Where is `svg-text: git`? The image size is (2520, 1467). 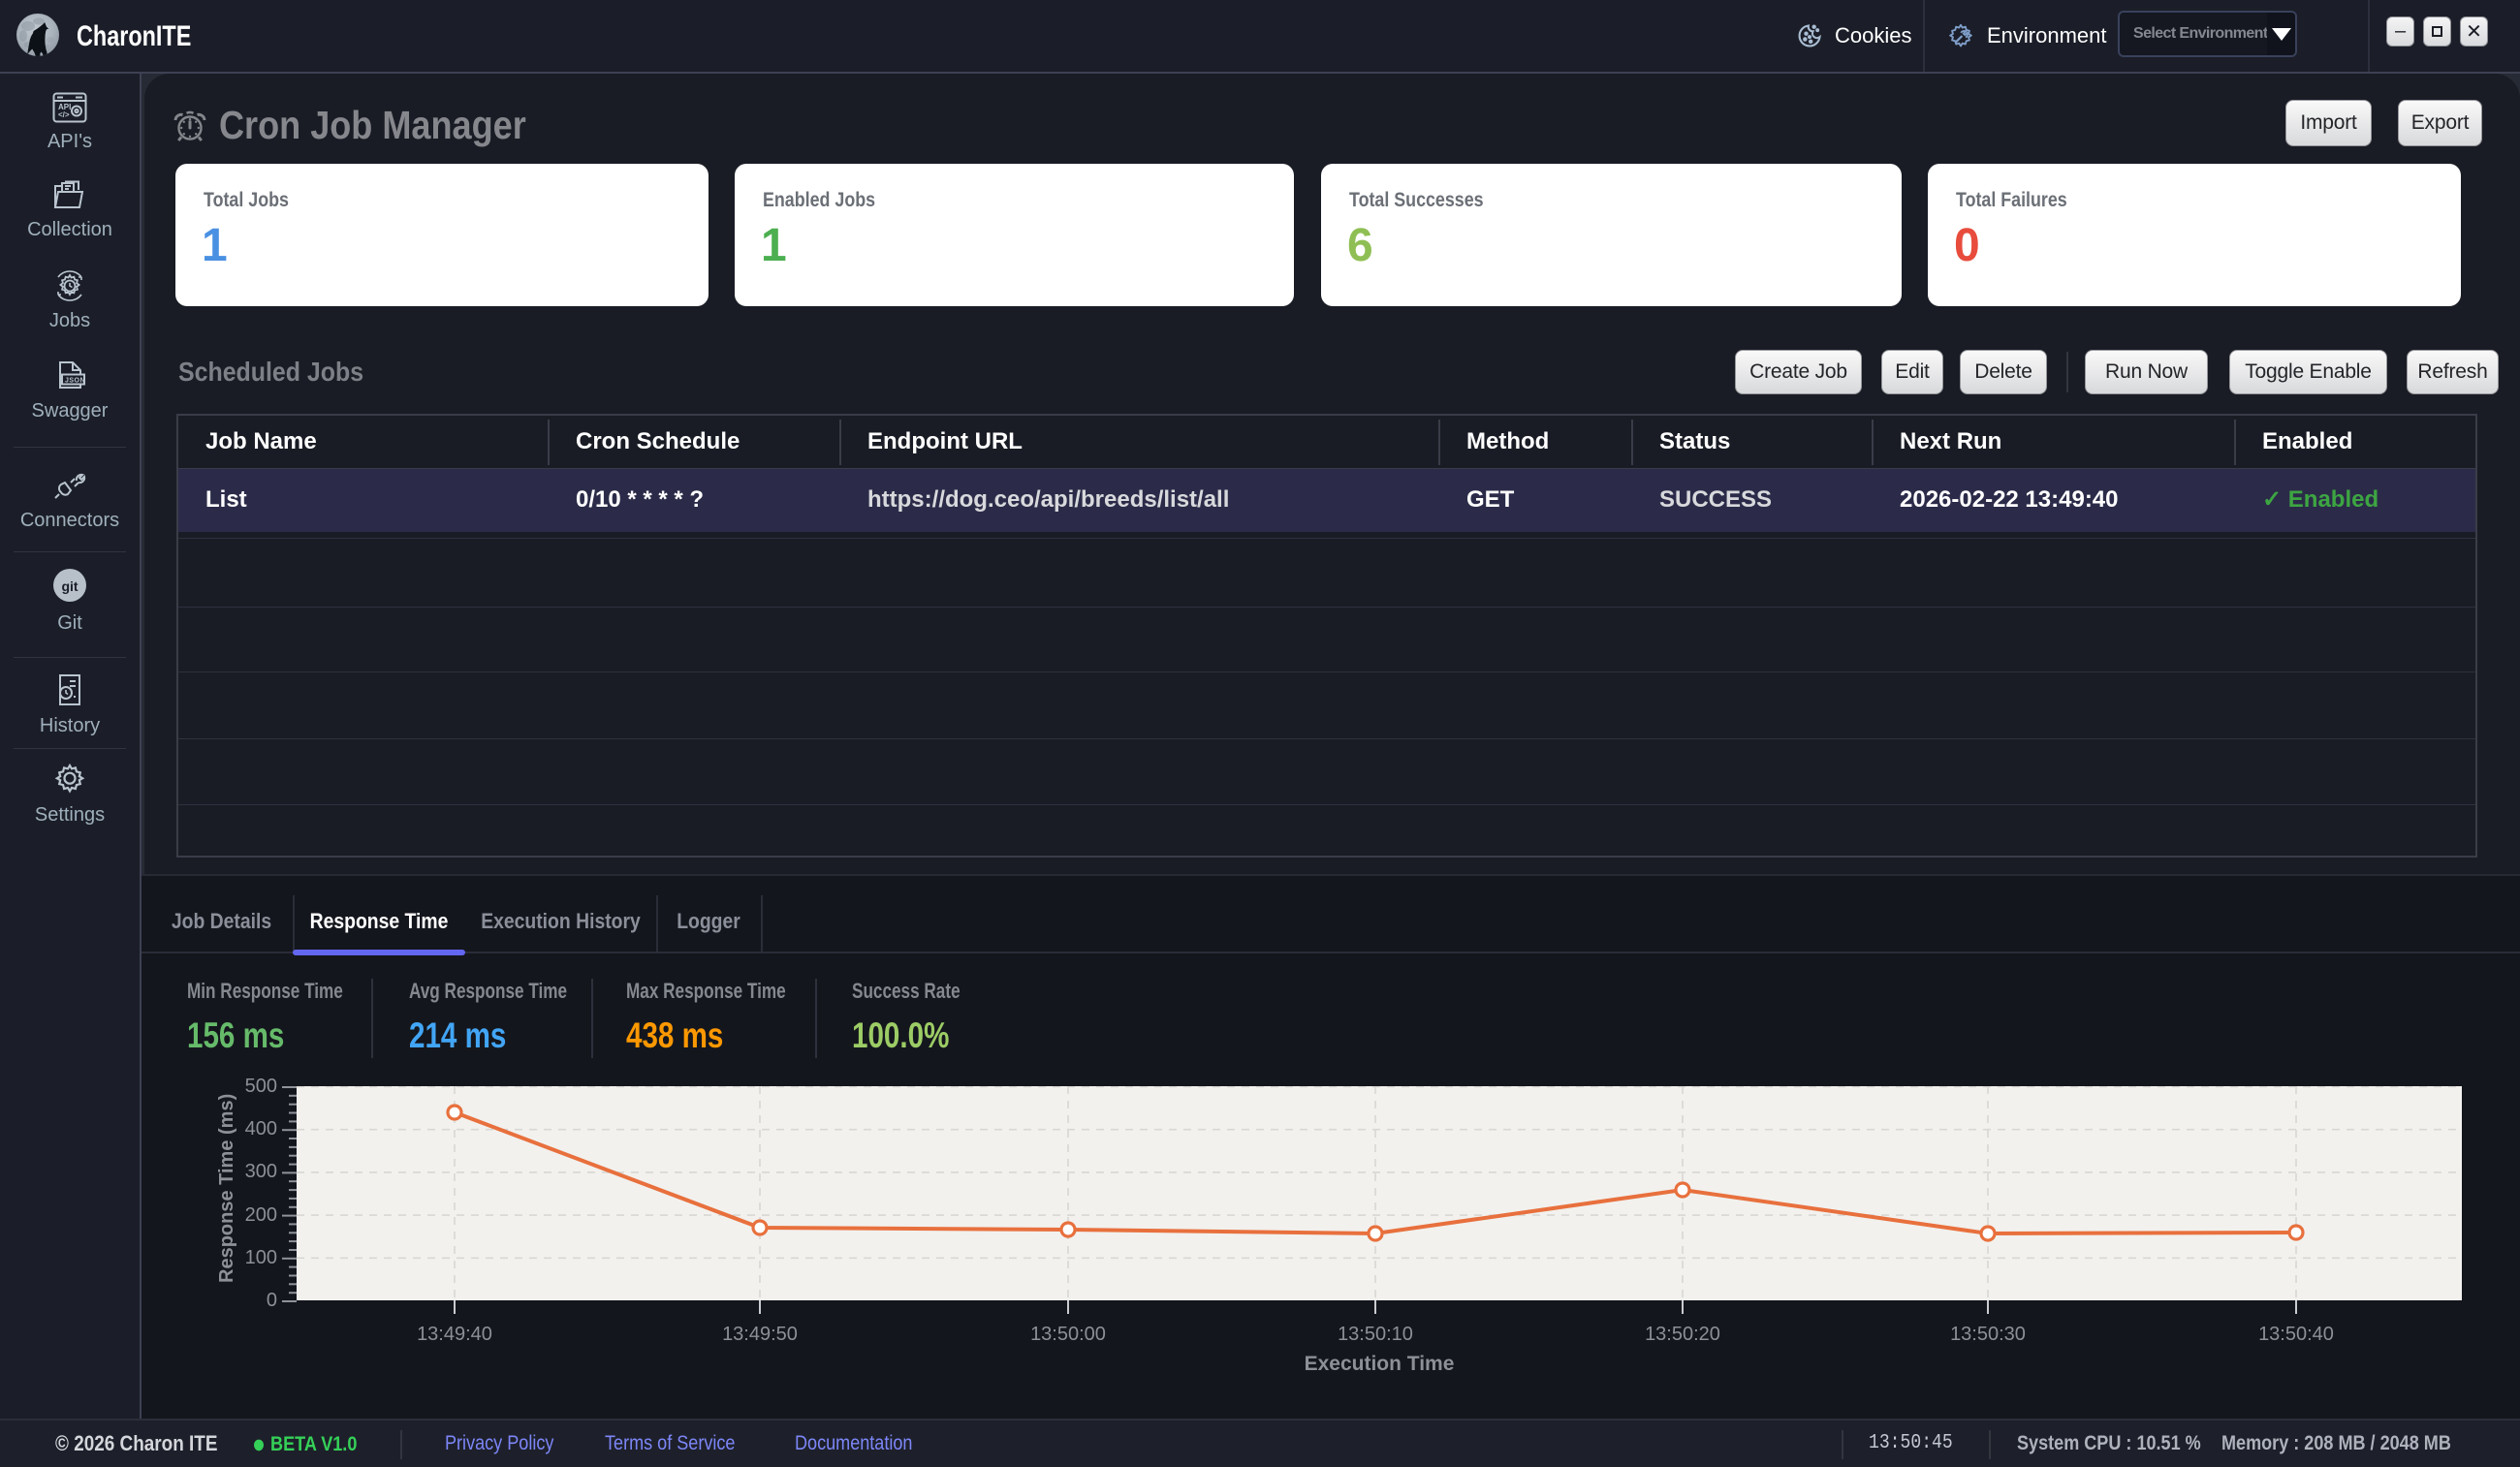 svg-text: git is located at coordinates (70, 586).